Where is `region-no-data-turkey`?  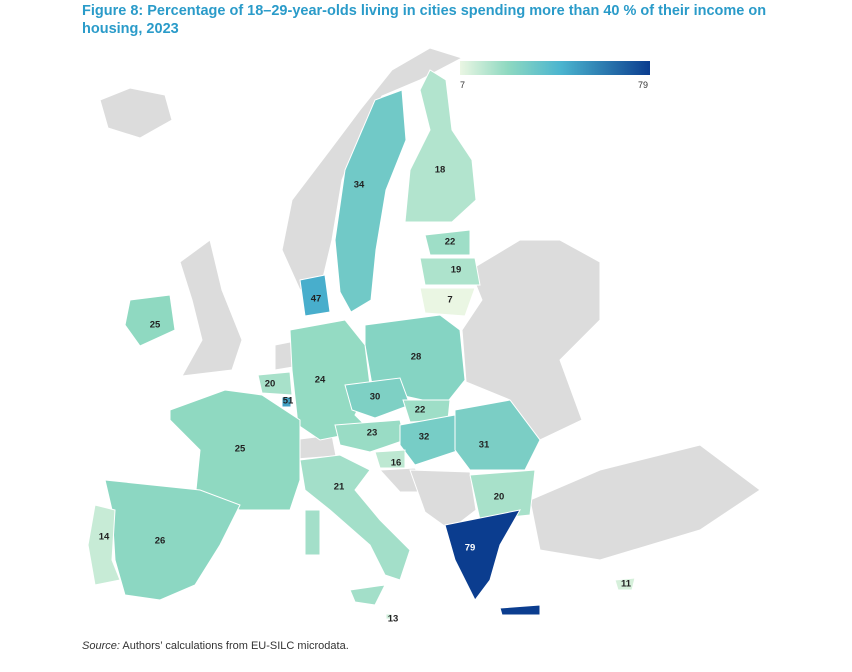
region-no-data-turkey is located at coordinates (645, 502).